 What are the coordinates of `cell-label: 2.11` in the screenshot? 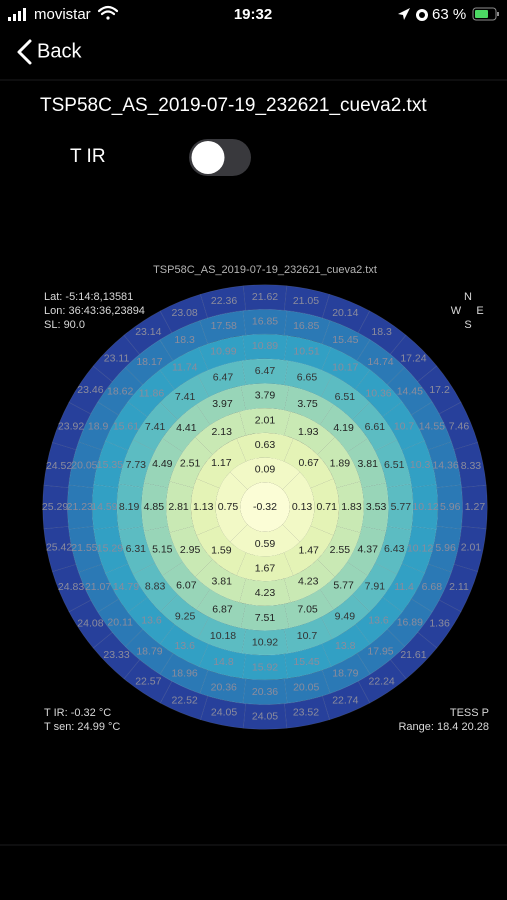 It's located at (459, 587).